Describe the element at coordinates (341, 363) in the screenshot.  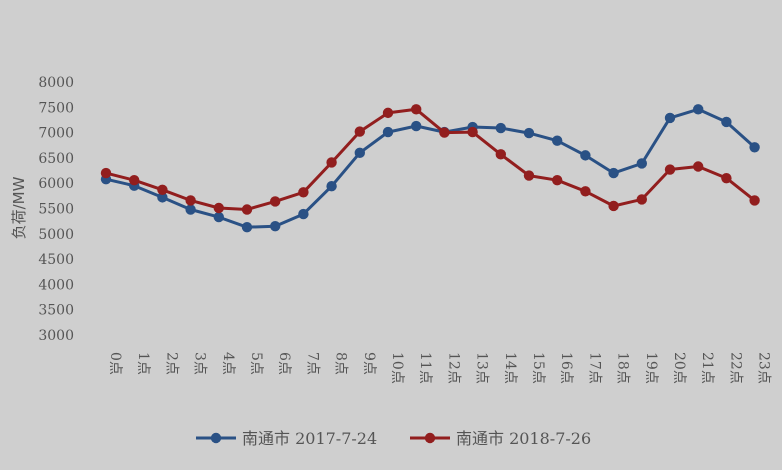
I see `x-tick-label: 8点` at that location.